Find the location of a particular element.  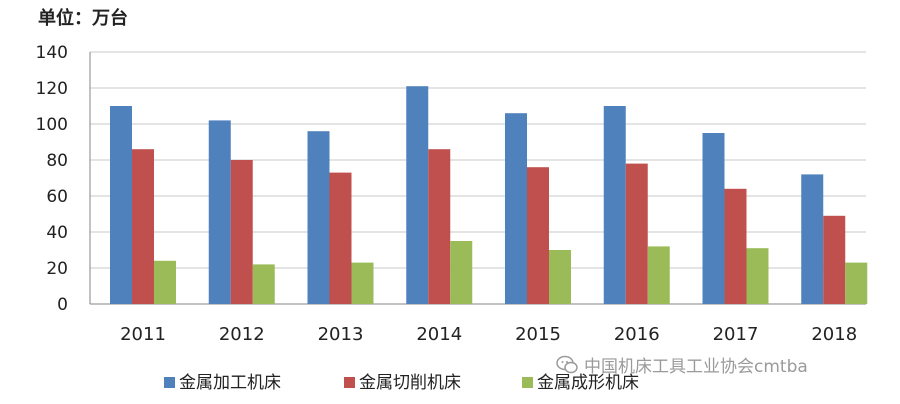

y-tick-label: 40 is located at coordinates (57, 233).